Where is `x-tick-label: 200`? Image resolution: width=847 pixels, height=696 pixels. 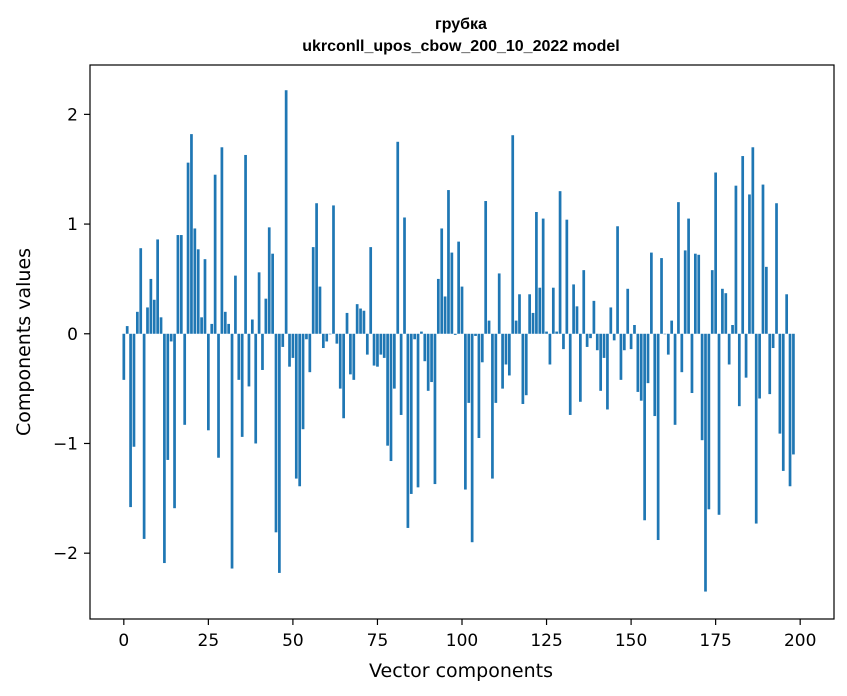
x-tick-label: 200 is located at coordinates (800, 641).